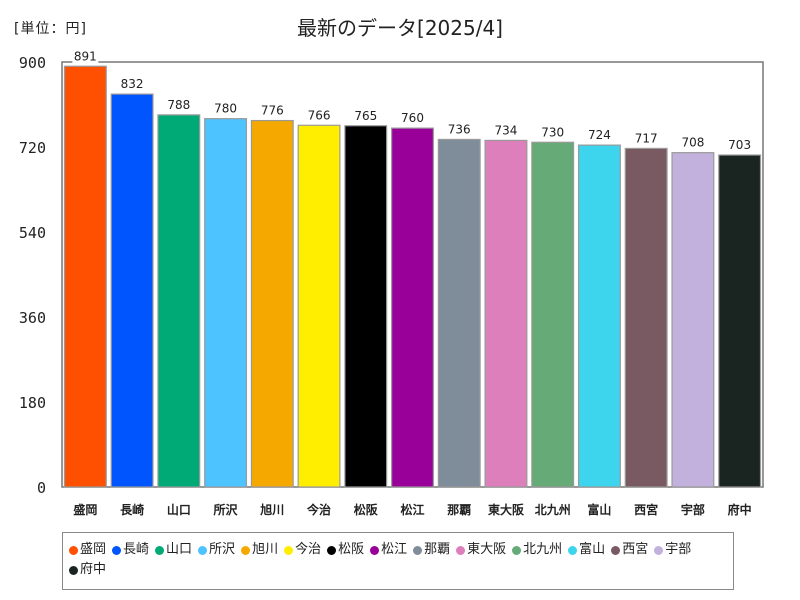 The height and width of the screenshot is (600, 800). Describe the element at coordinates (552, 132) in the screenshot. I see `data-label: 730` at that location.